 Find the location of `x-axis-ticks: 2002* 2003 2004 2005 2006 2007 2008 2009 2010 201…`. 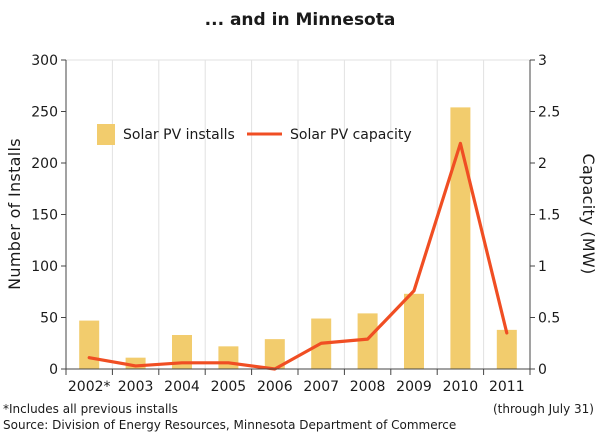

x-axis-ticks: 2002* 2003 2004 2005 2006 2007 2008 2009 2010 201… is located at coordinates (298, 382).